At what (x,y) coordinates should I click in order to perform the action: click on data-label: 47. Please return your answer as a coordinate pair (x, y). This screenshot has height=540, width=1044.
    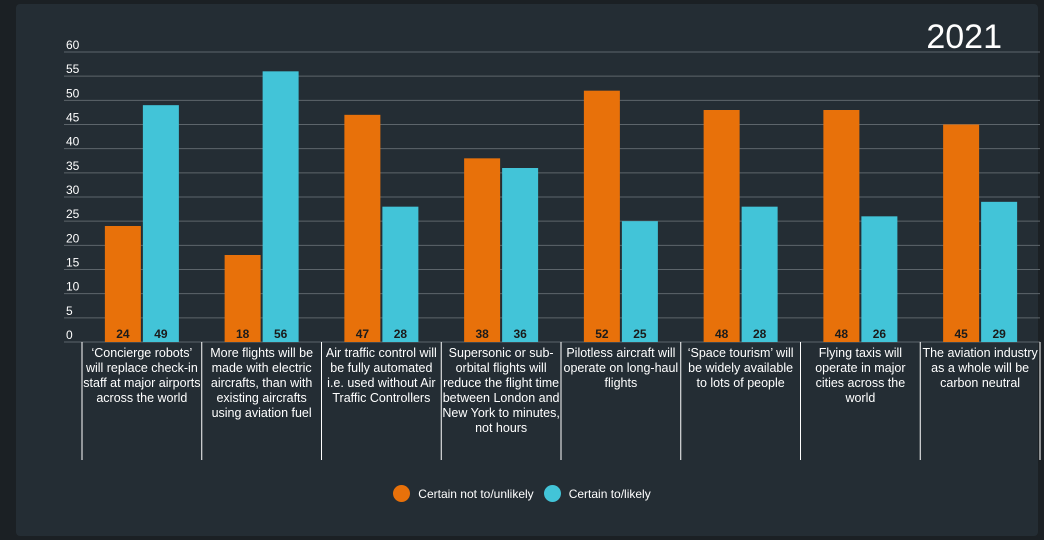
    Looking at the image, I should click on (363, 334).